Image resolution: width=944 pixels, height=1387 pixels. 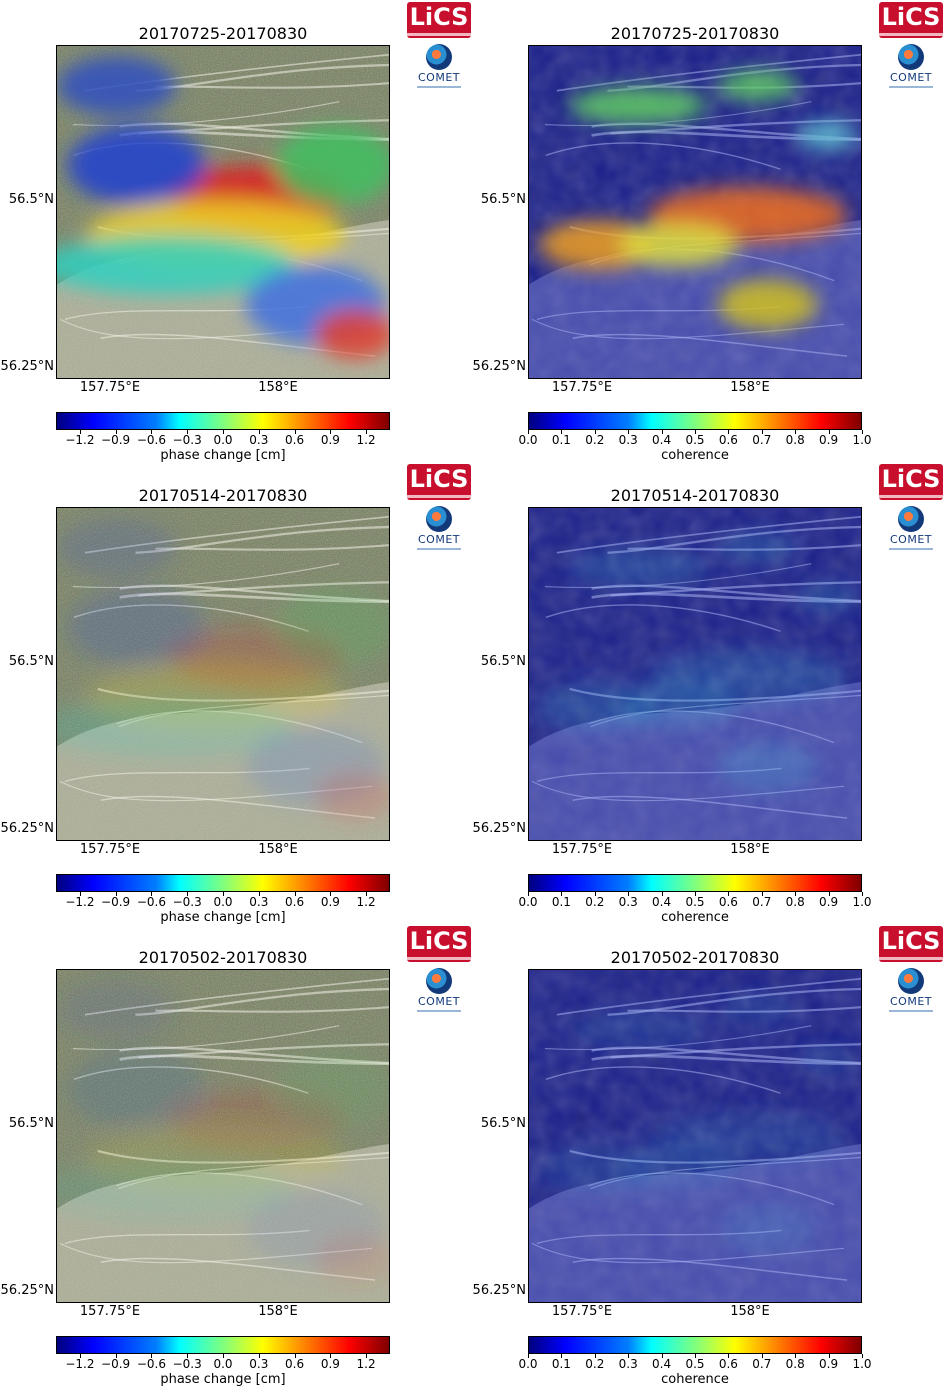 I want to click on comet-logo-text: COMET, so click(x=911, y=539).